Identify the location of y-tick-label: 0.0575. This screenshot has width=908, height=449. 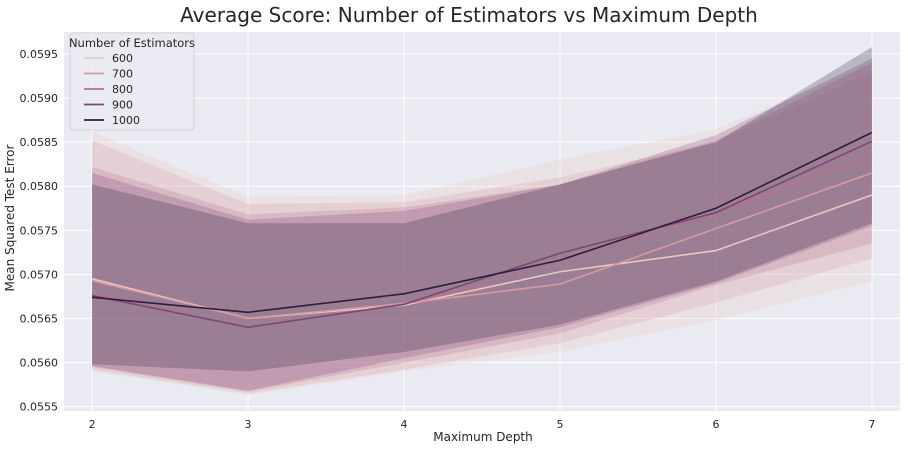
(39, 230).